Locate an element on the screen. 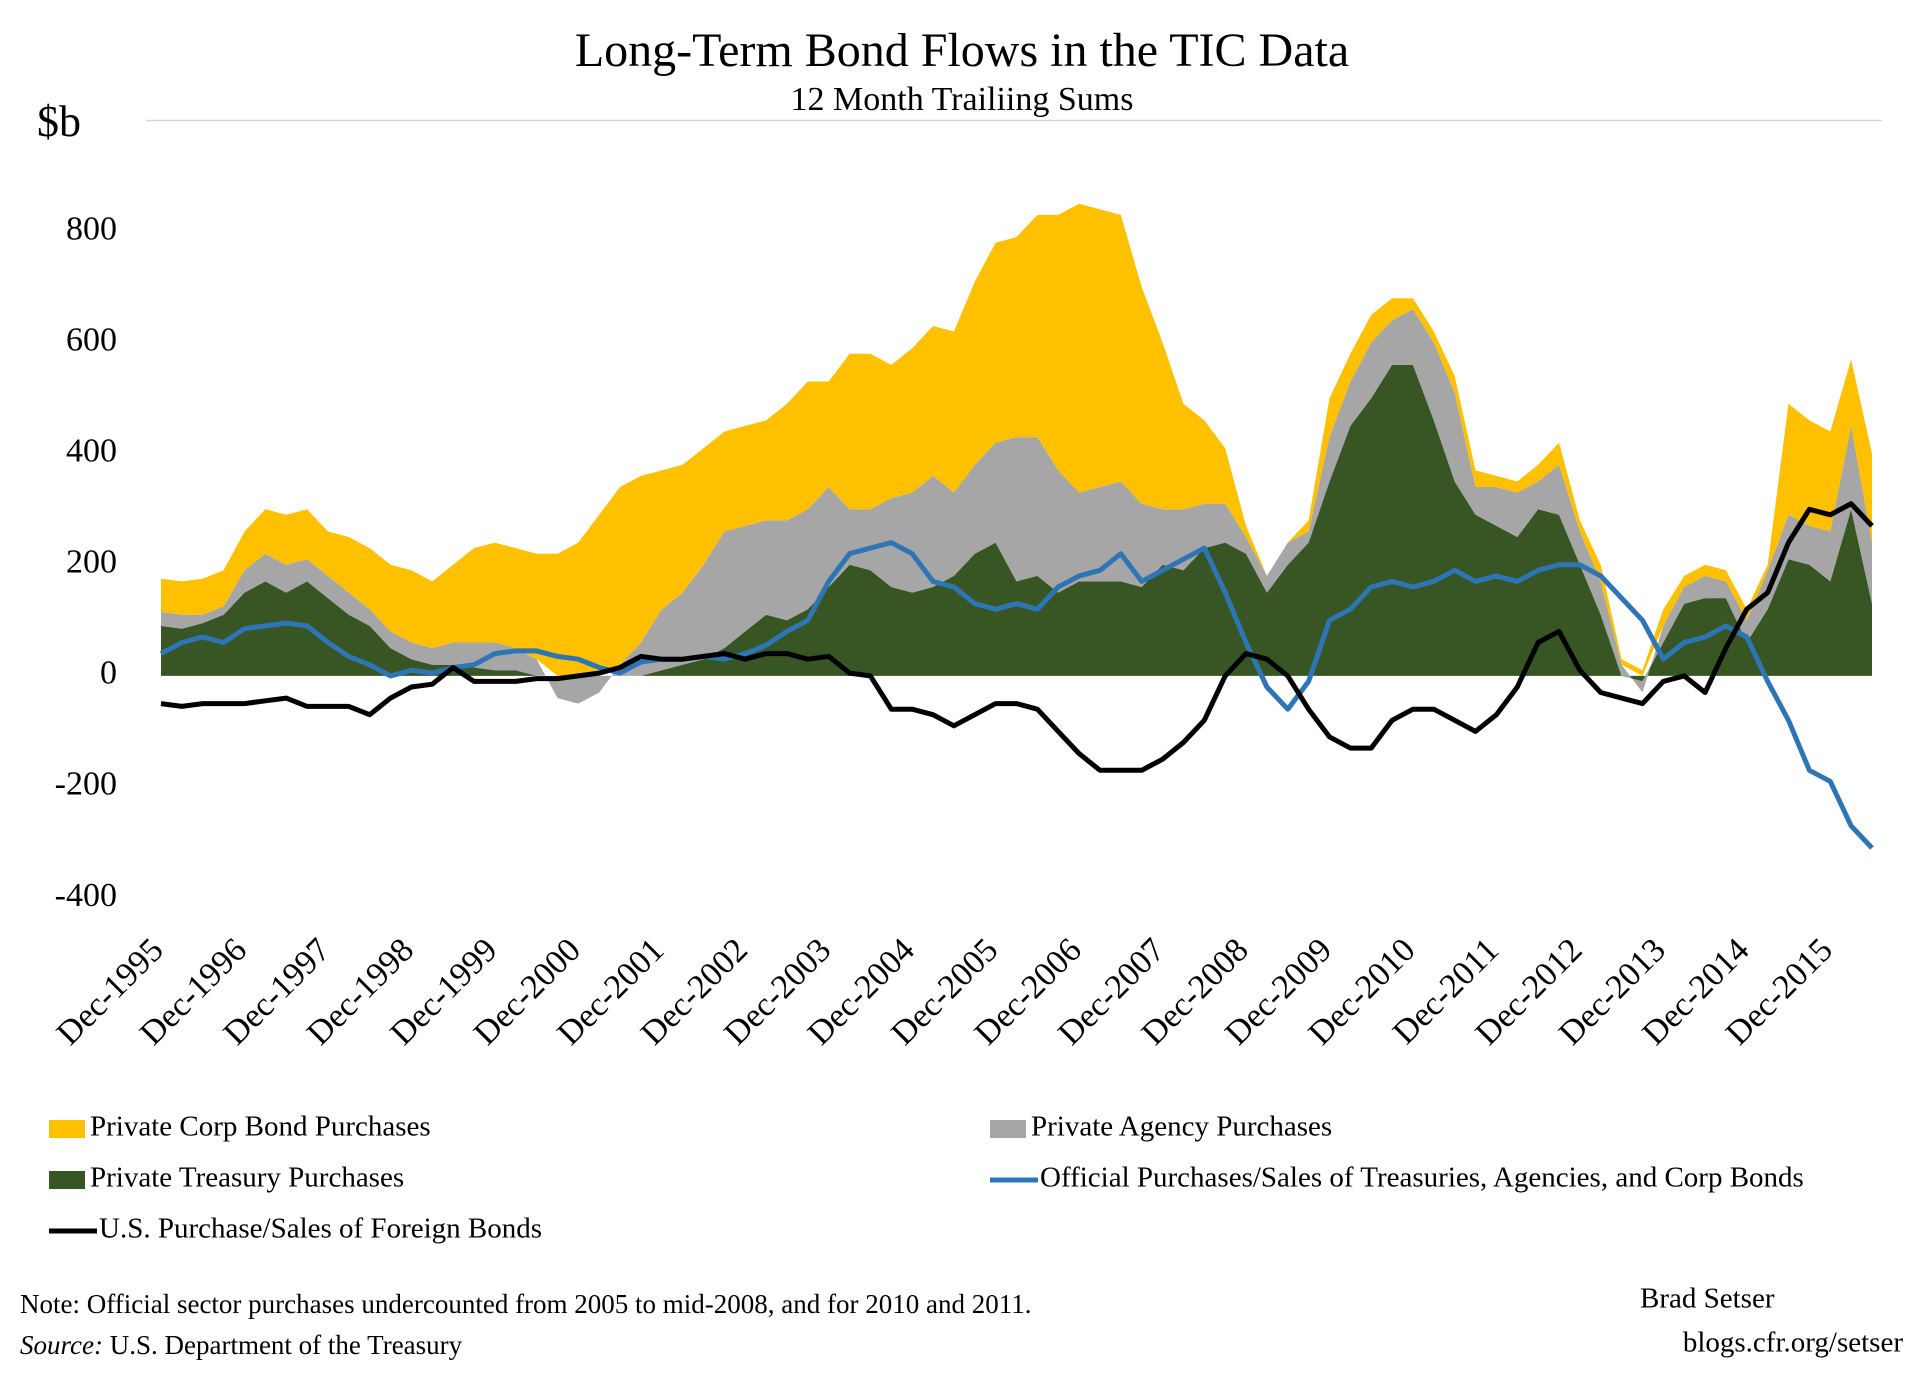 The width and height of the screenshot is (1925, 1386). source-text: U.S. Department of the Treasury is located at coordinates (286, 1345).